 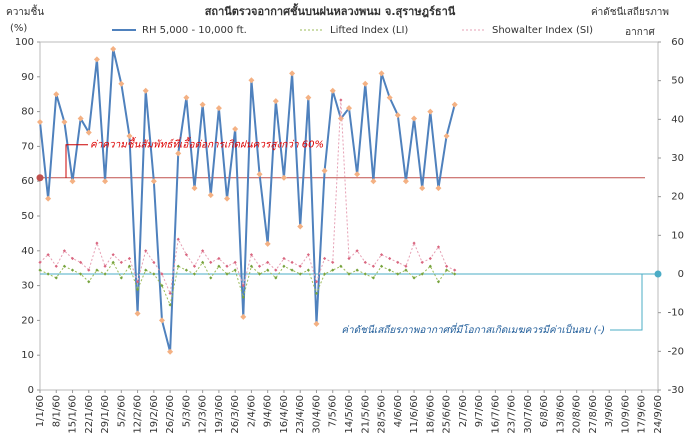 I want to click on x-tick-label: 13/8/60, so click(x=560, y=414).